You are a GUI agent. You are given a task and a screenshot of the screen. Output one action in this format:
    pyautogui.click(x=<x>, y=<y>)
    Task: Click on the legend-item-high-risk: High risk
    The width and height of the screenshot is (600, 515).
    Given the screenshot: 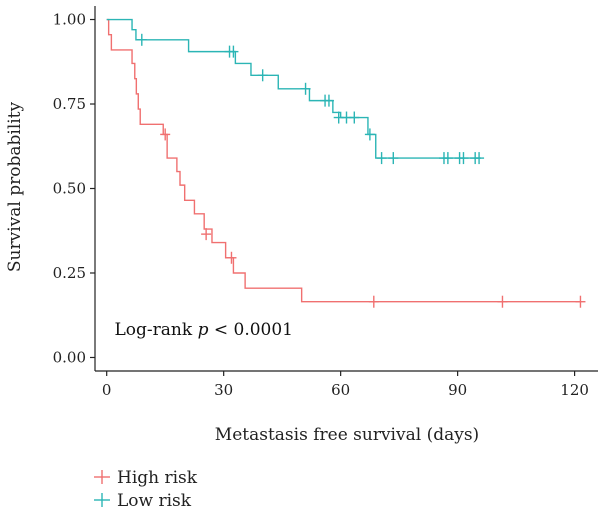 What is the action you would take?
    pyautogui.click(x=146, y=478)
    